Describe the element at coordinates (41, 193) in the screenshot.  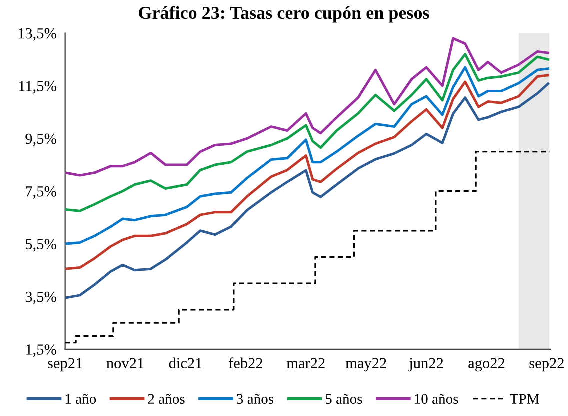
I see `y-tick-label: 7,5%` at that location.